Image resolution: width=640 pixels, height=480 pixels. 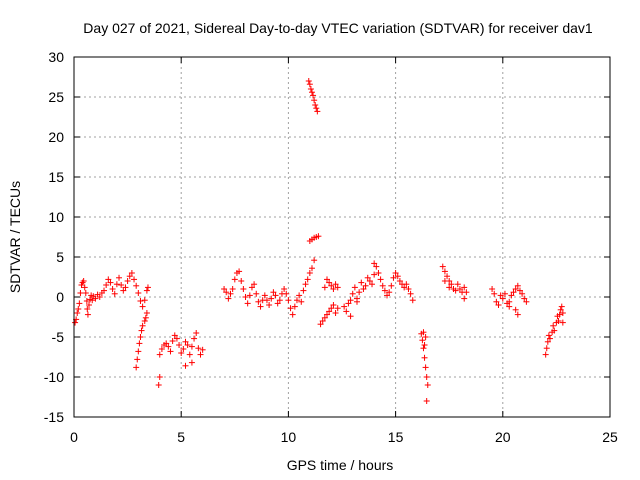 What do you see at coordinates (396, 437) in the screenshot?
I see `x-tick-label: 15` at bounding box center [396, 437].